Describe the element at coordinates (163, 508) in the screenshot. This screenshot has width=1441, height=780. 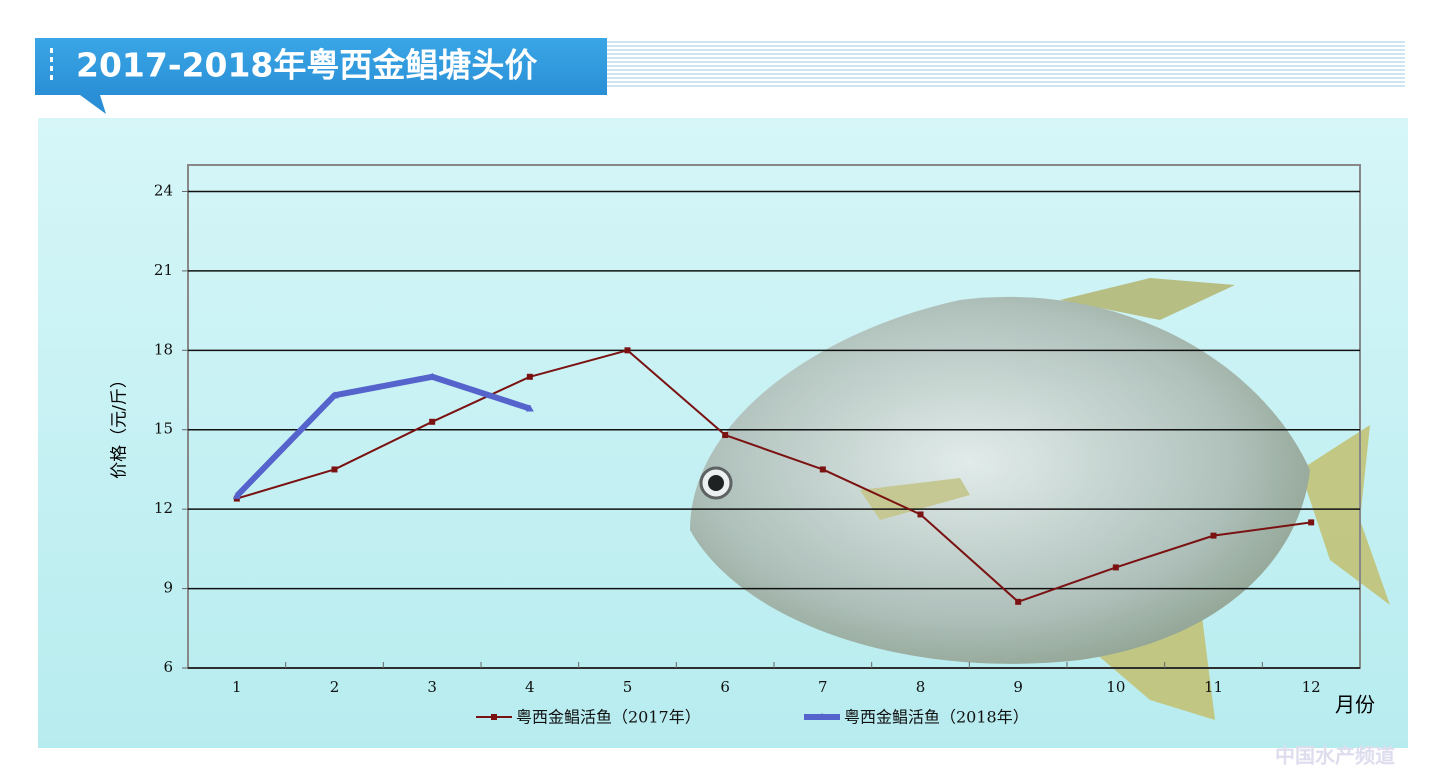
I see `y-tick-label: 12` at that location.